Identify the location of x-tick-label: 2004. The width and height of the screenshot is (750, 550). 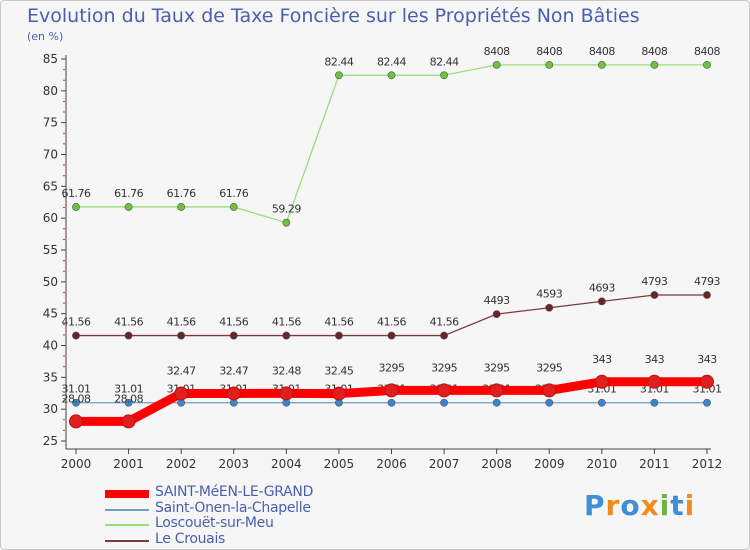
(286, 464).